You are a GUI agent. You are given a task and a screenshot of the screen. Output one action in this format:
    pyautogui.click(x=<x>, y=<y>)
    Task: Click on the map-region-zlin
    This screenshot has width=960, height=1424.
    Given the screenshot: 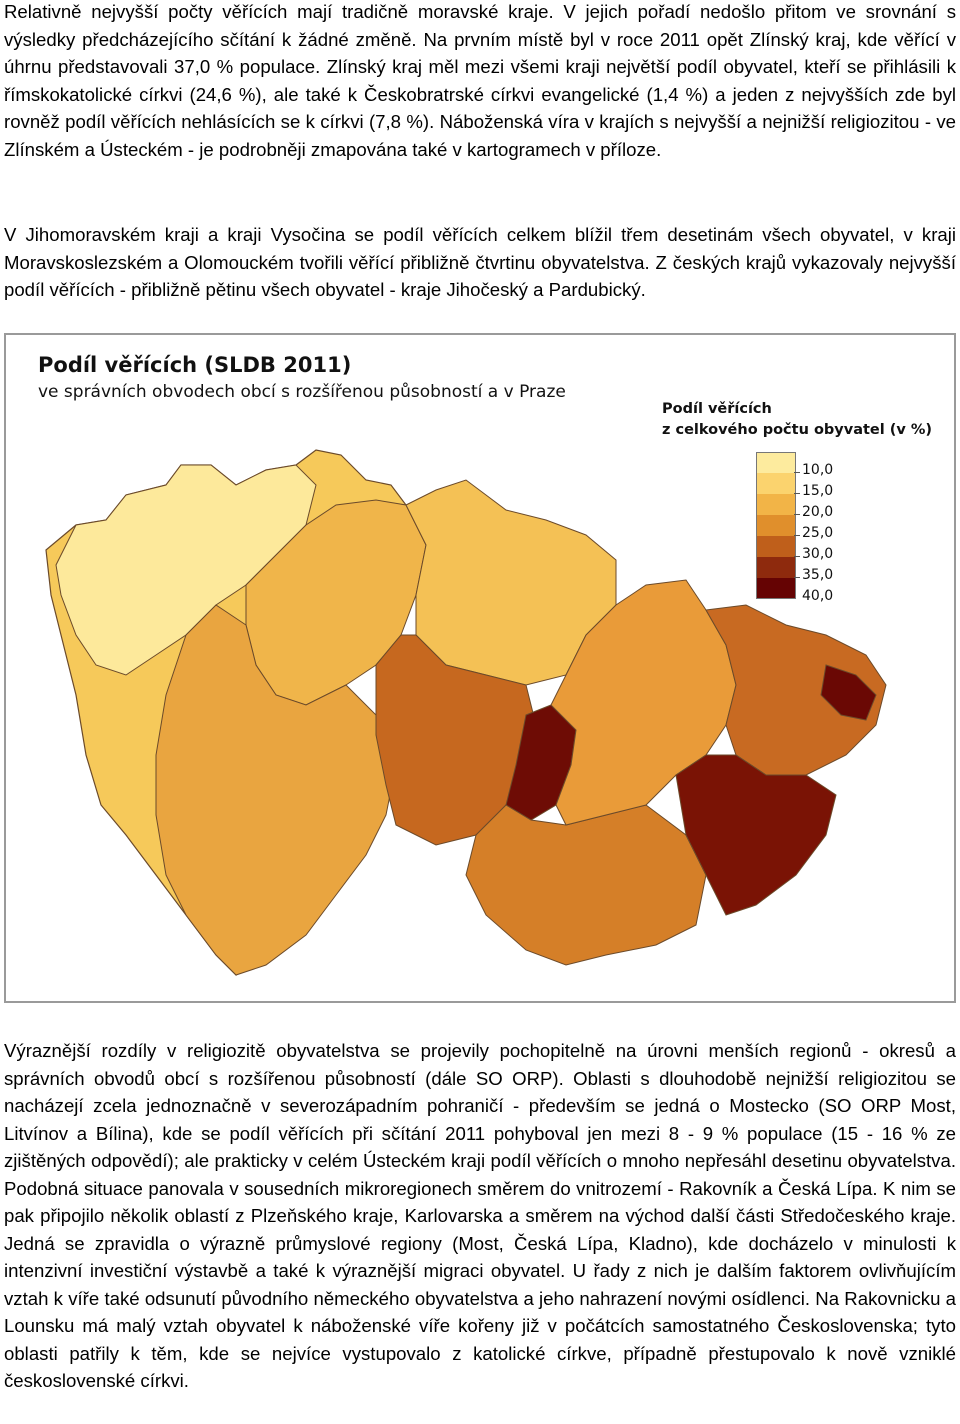 What is the action you would take?
    pyautogui.click(x=756, y=835)
    